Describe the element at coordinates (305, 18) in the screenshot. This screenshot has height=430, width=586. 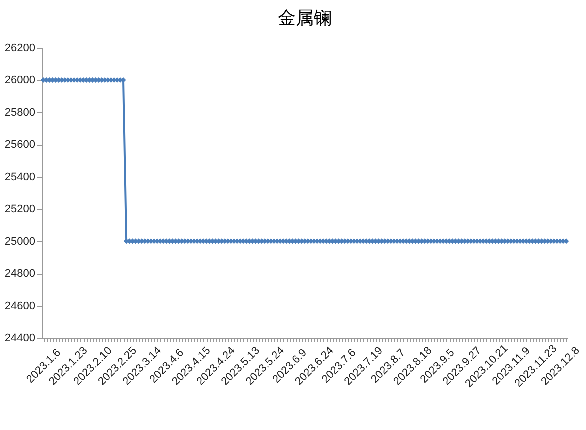
I see `chart-title: 金属镧` at that location.